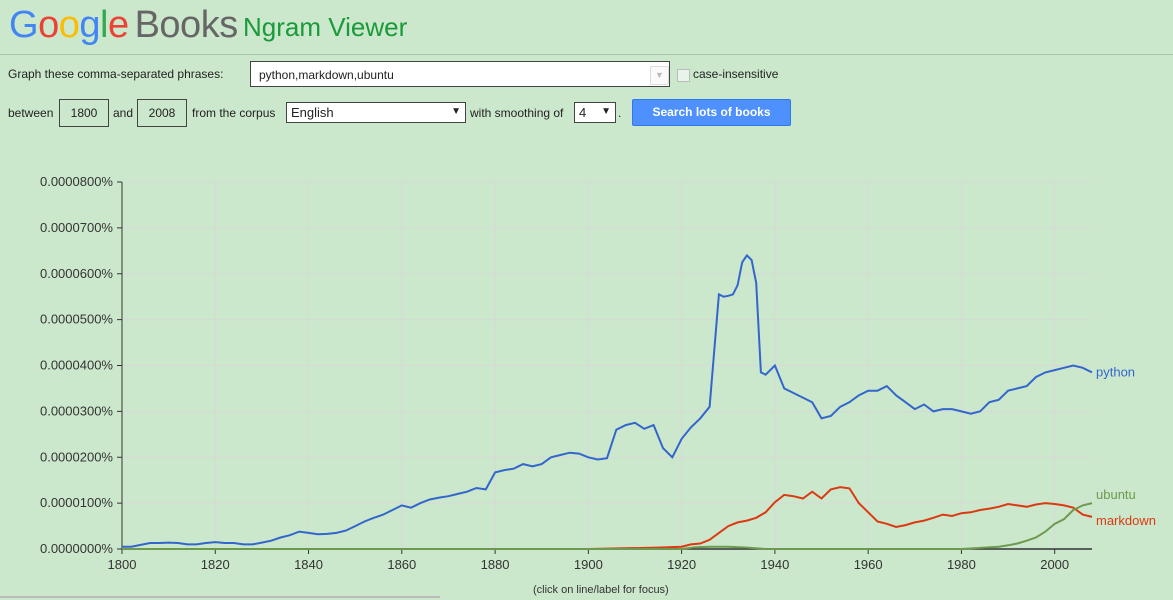 This screenshot has width=1173, height=600. I want to click on x-tick-label: 1820, so click(215, 564).